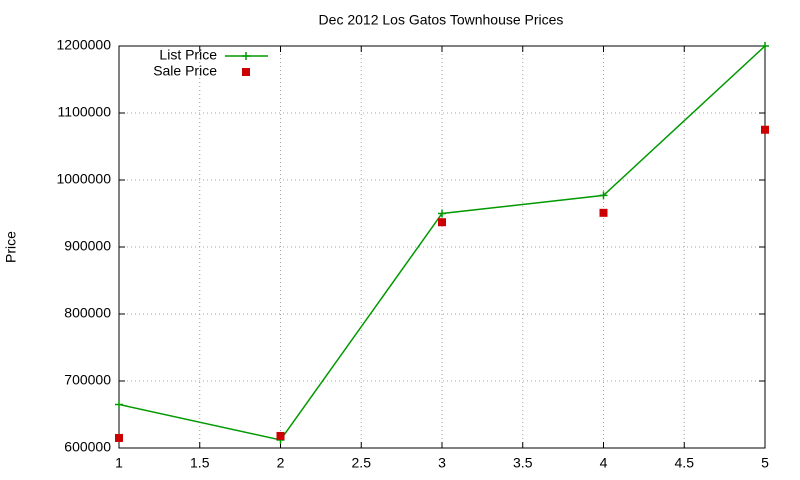 Image resolution: width=800 pixels, height=480 pixels. What do you see at coordinates (442, 463) in the screenshot?
I see `x-tick-label: 3` at bounding box center [442, 463].